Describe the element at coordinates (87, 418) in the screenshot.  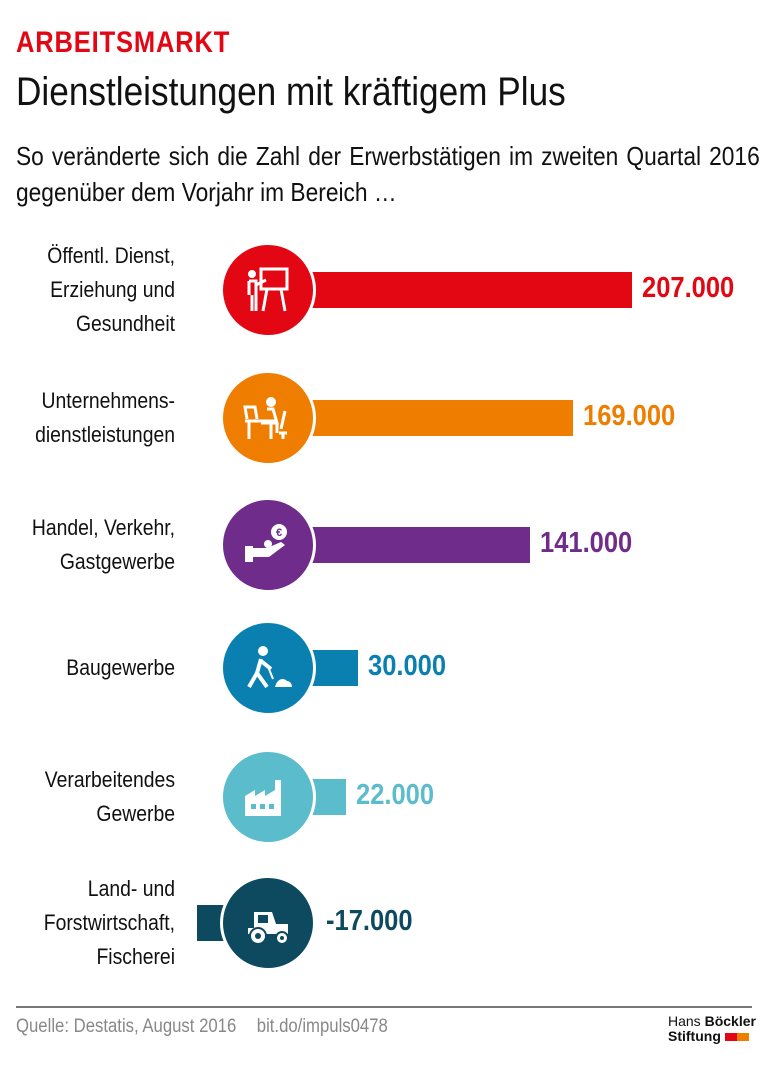
I see `category-label: Unternehmens-dienstleistungen` at that location.